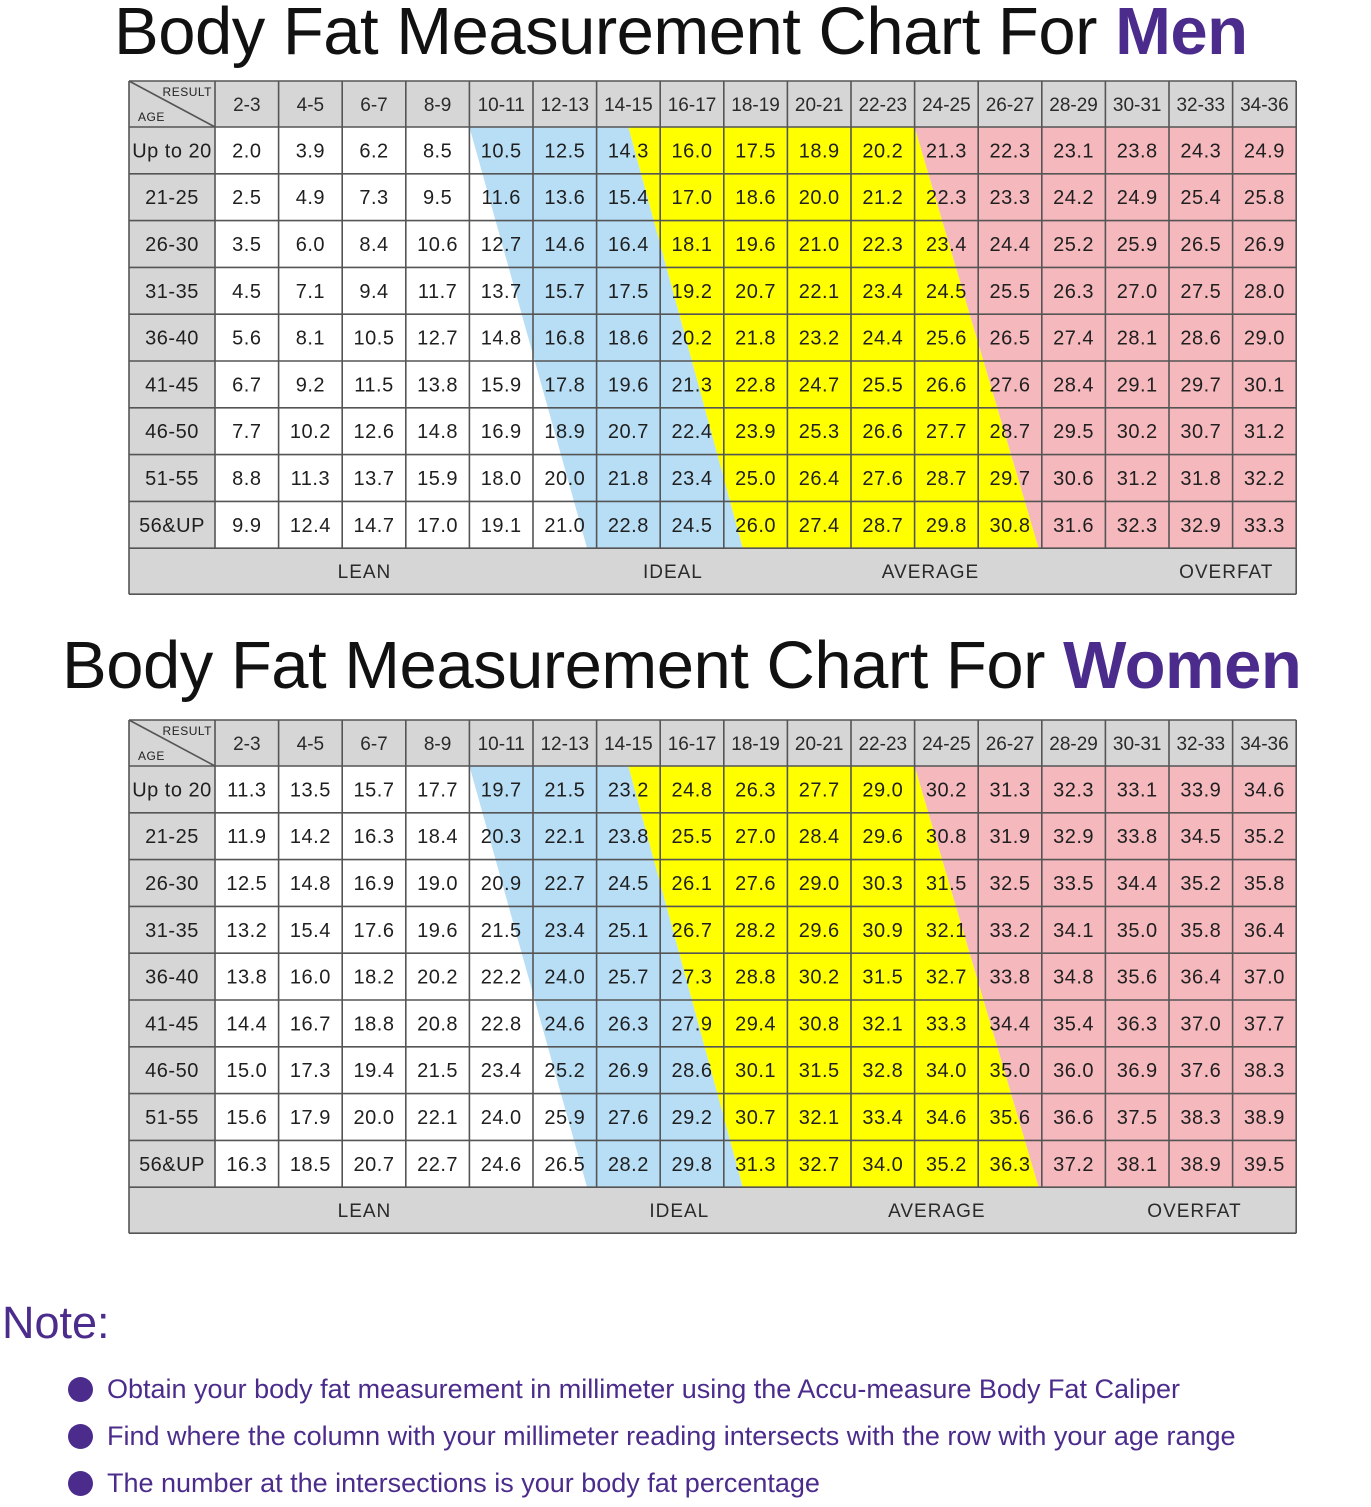 The width and height of the screenshot is (1371, 1507). Describe the element at coordinates (1264, 1165) in the screenshot. I see `table-cell: 39.5` at that location.